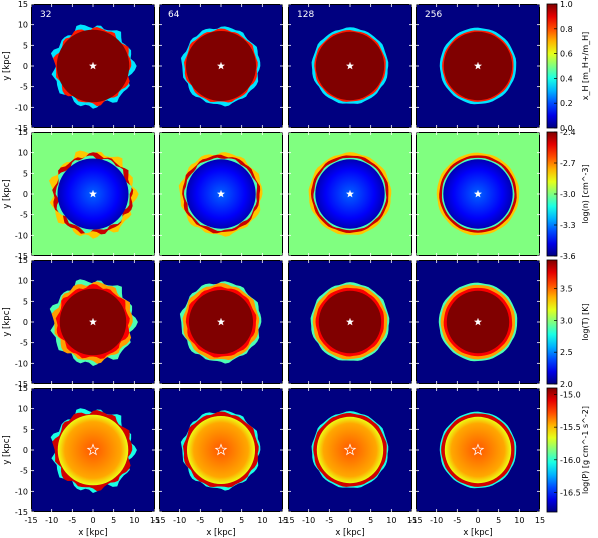  What do you see at coordinates (585, 193) in the screenshot?
I see `colorbar-label: log(n) [cm^-3]` at bounding box center [585, 193].